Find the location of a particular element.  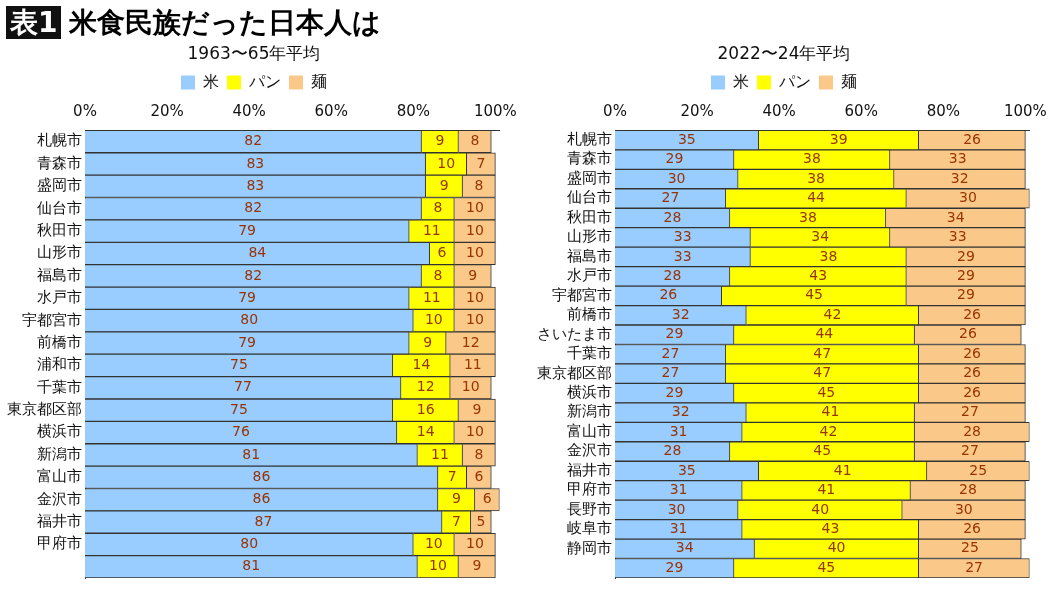

data-label: 75 is located at coordinates (238, 364).